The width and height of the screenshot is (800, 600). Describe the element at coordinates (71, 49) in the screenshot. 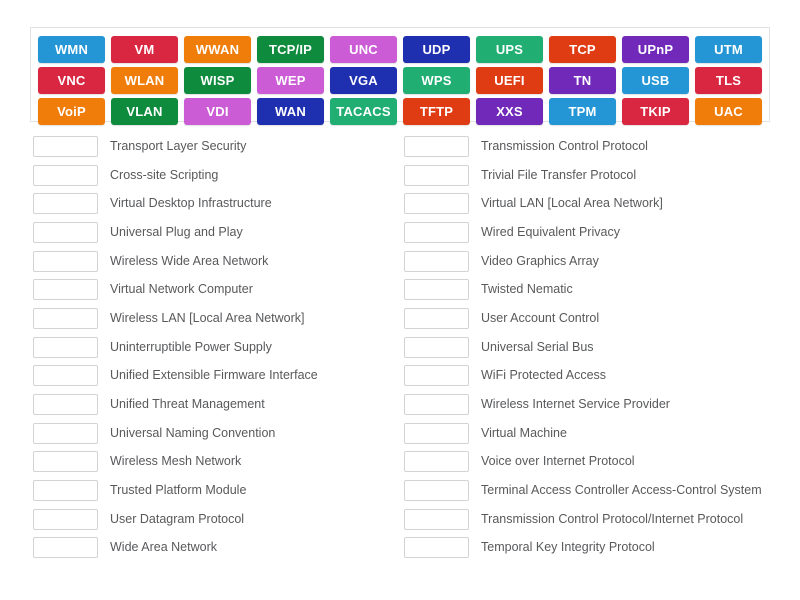

I see `acronym-tile: WMN` at that location.